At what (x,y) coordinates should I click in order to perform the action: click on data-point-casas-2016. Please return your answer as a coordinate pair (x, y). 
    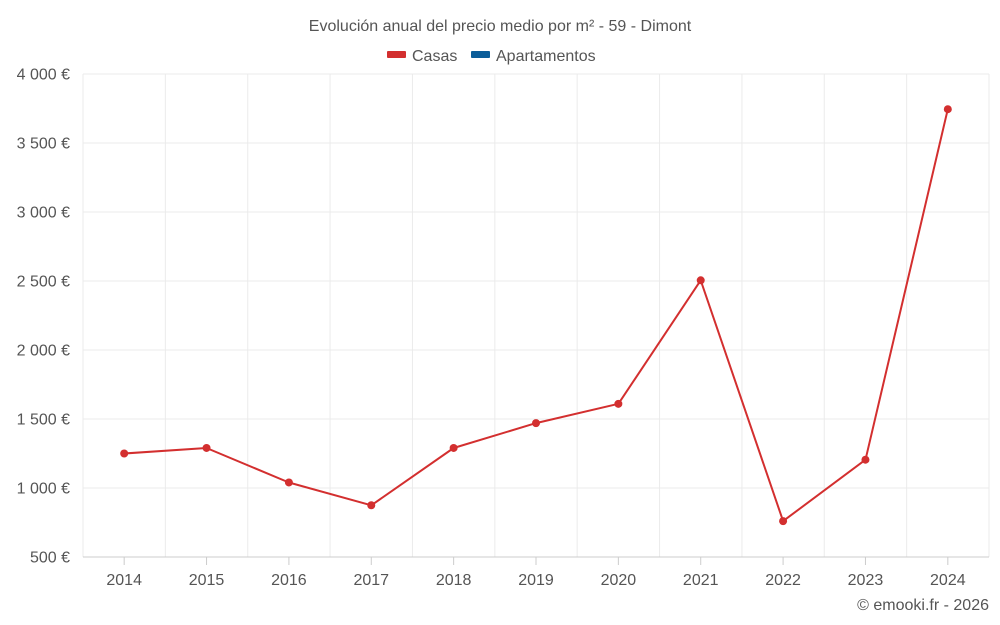
    Looking at the image, I should click on (288, 482).